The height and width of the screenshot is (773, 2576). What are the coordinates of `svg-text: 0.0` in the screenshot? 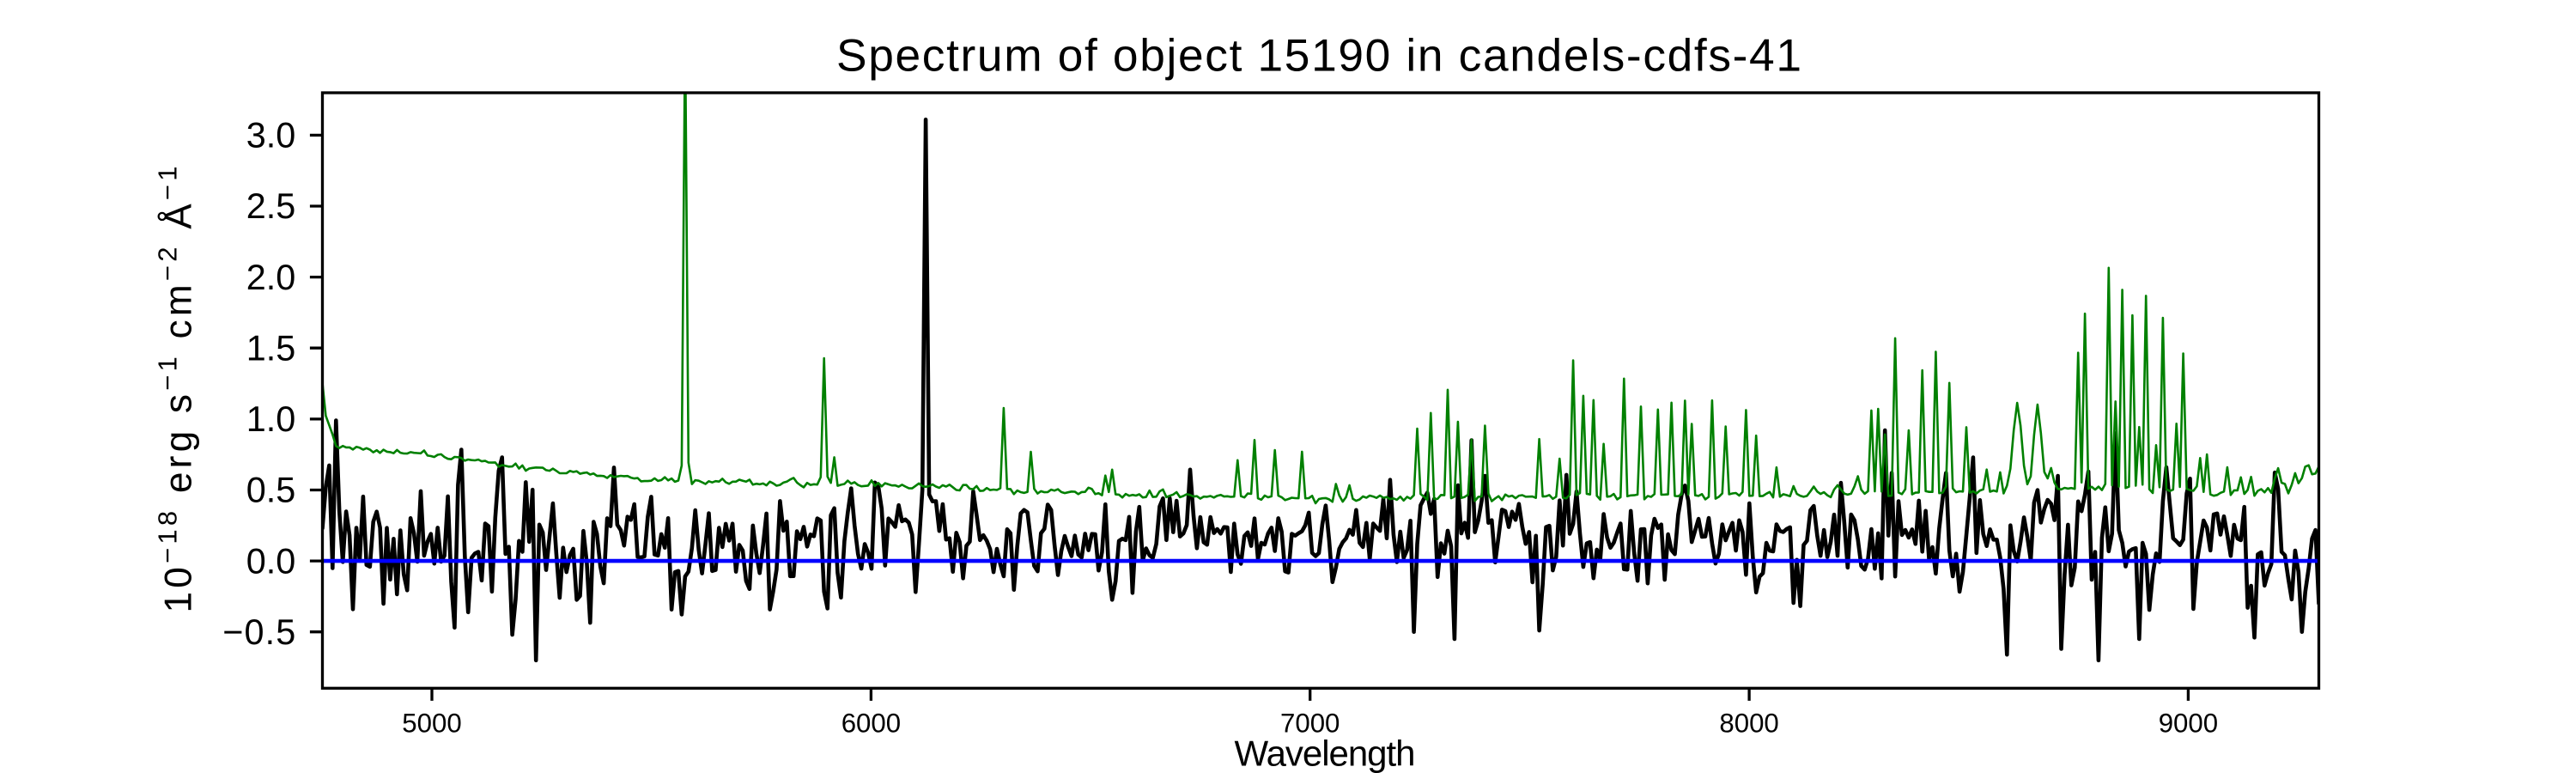 It's located at (271, 561).